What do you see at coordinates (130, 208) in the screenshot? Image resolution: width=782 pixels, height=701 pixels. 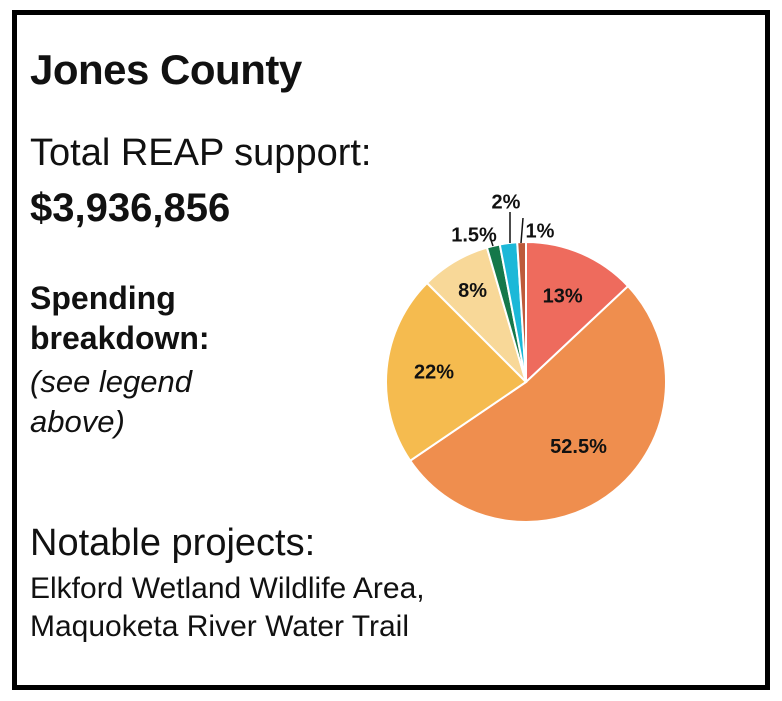 I see `total-support-value: $3,936,856` at bounding box center [130, 208].